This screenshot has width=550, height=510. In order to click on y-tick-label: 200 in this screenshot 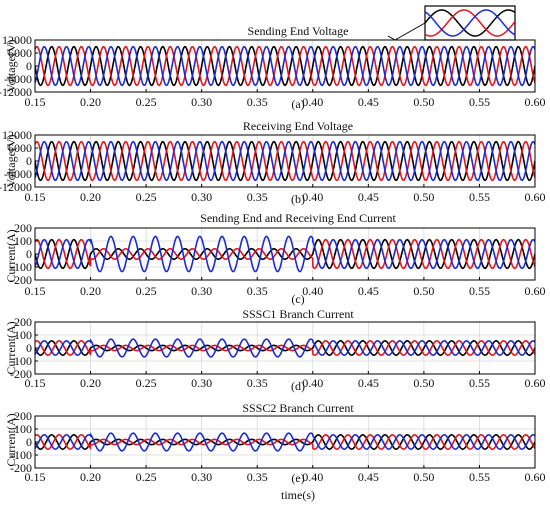, I will do `click(23, 416)`.